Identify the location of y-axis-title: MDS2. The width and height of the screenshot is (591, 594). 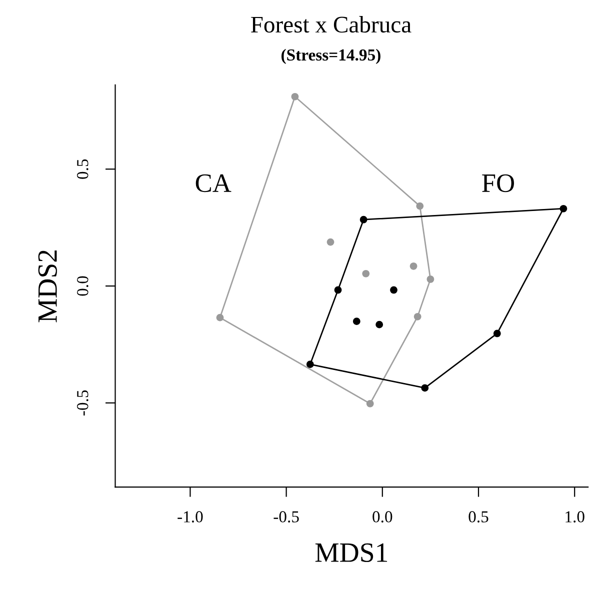
(47, 286).